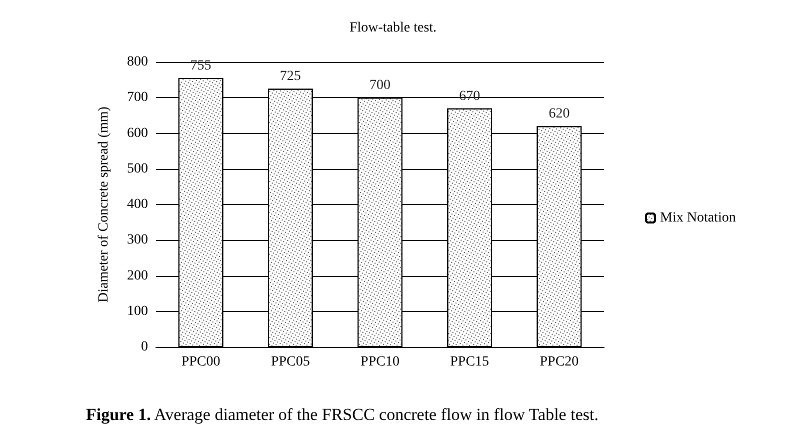  I want to click on y-tick-label: 100, so click(137, 311).